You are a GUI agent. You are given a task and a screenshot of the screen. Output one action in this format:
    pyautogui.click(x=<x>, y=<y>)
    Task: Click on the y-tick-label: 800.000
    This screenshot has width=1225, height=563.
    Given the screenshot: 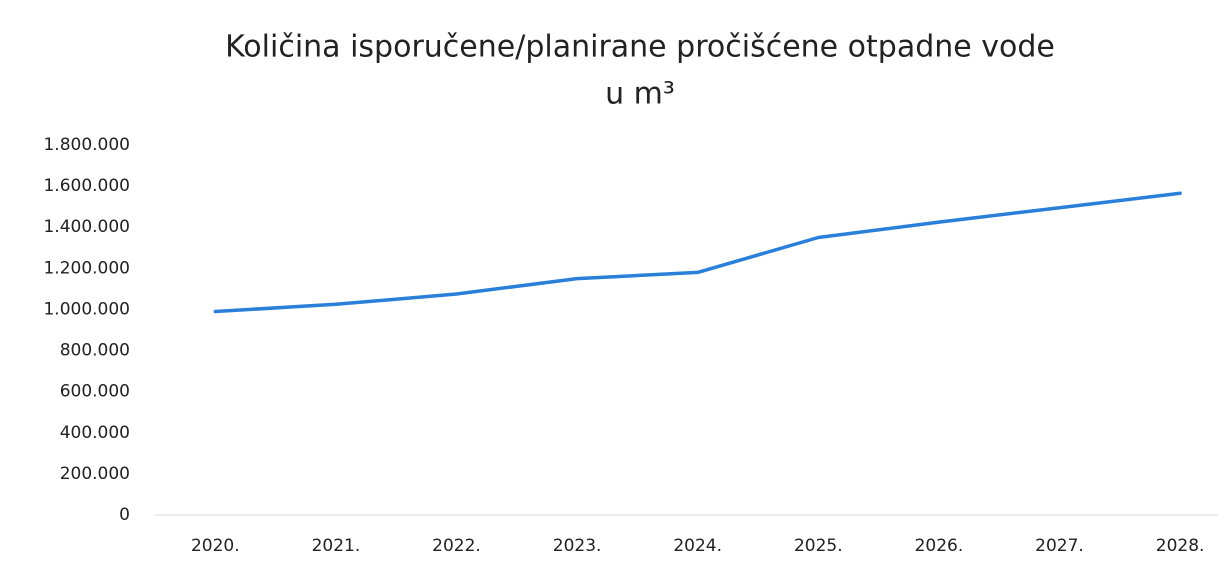 What is the action you would take?
    pyautogui.click(x=95, y=351)
    